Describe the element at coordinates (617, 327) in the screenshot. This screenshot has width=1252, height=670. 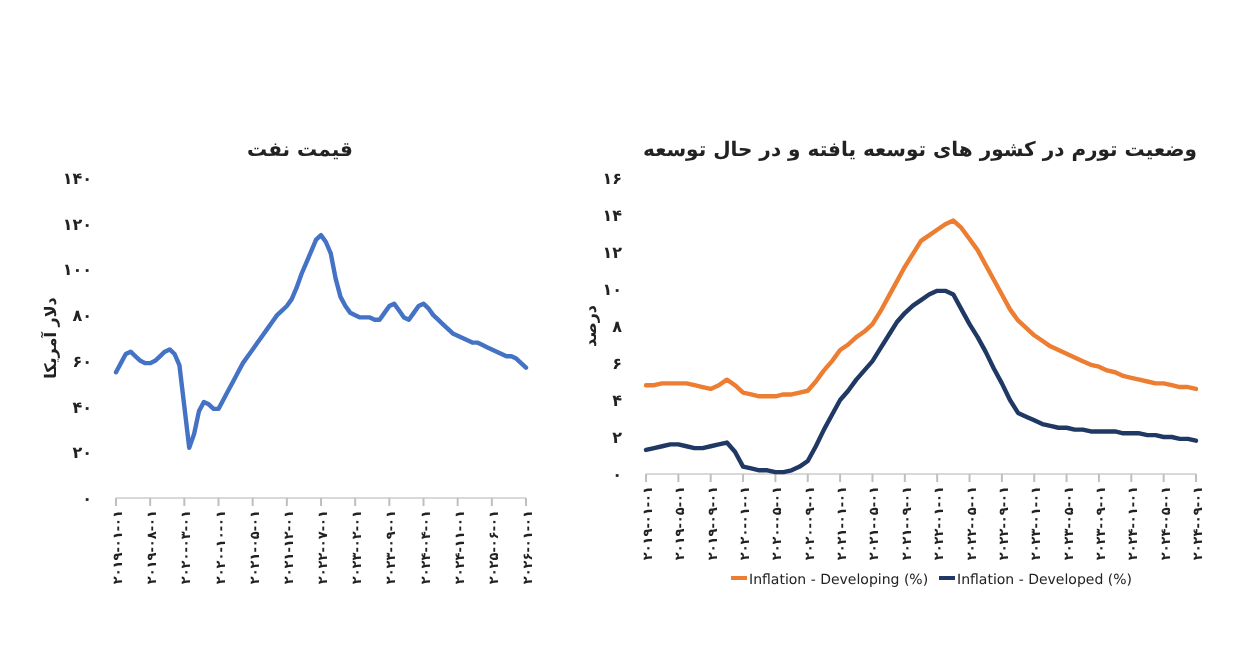
I see `y-tick-label: ۸` at that location.